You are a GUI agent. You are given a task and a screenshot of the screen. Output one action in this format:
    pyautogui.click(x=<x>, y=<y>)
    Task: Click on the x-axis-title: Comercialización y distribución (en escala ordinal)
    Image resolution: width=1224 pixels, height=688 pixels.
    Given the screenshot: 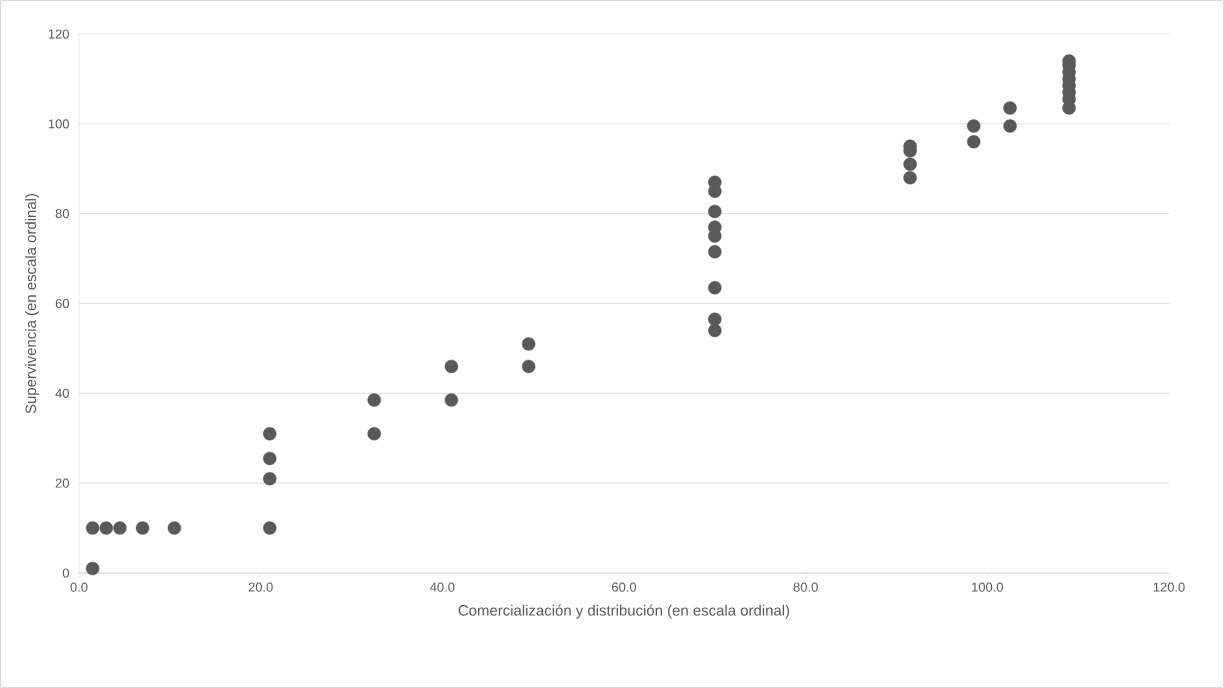 What is the action you would take?
    pyautogui.click(x=624, y=611)
    